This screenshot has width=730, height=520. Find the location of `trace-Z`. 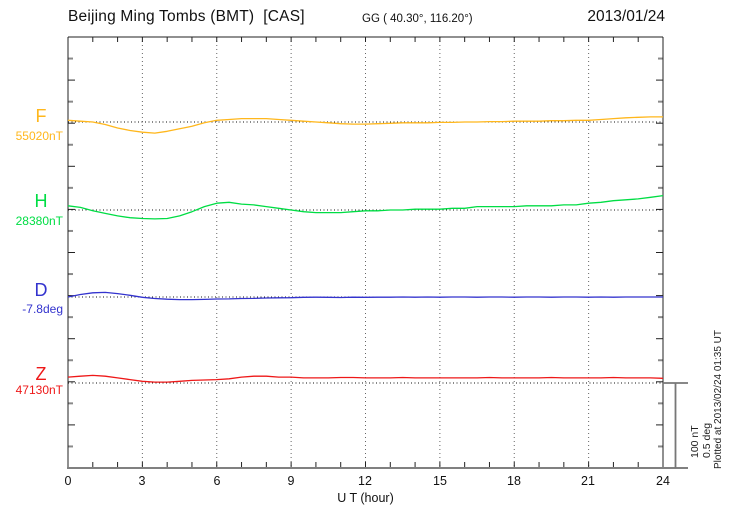

trace-Z is located at coordinates (365, 378).